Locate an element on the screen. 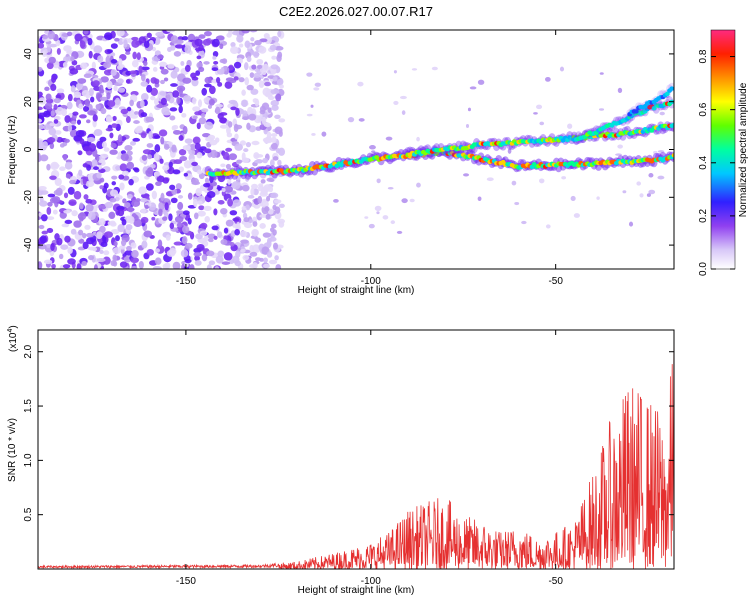  y-multiplier: (x104) is located at coordinates (13, 338).